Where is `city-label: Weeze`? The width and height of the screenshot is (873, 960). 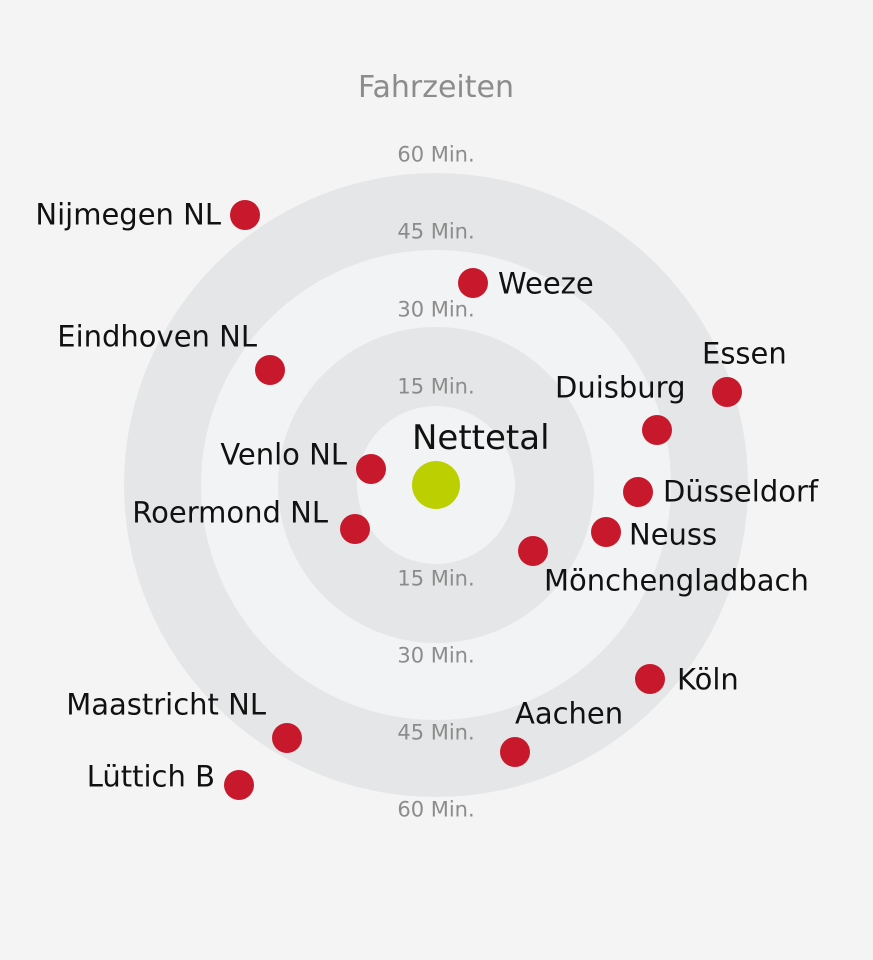 city-label: Weeze is located at coordinates (546, 283).